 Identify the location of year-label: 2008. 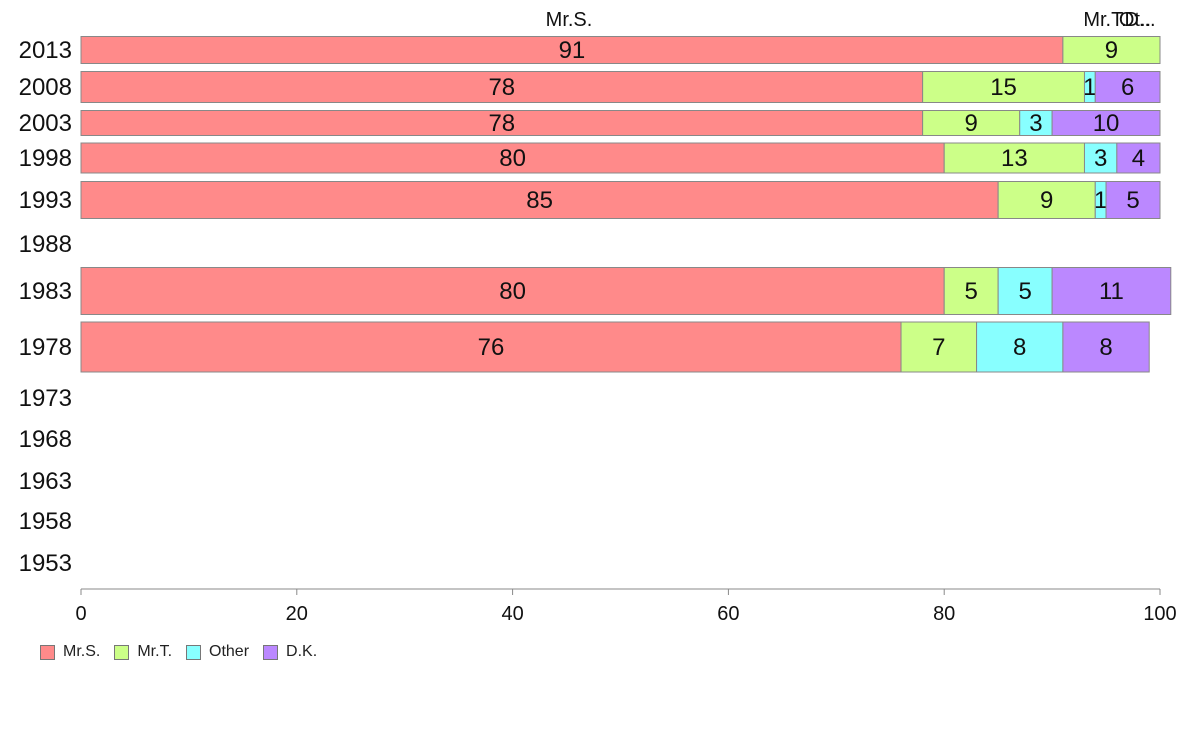
(45, 87).